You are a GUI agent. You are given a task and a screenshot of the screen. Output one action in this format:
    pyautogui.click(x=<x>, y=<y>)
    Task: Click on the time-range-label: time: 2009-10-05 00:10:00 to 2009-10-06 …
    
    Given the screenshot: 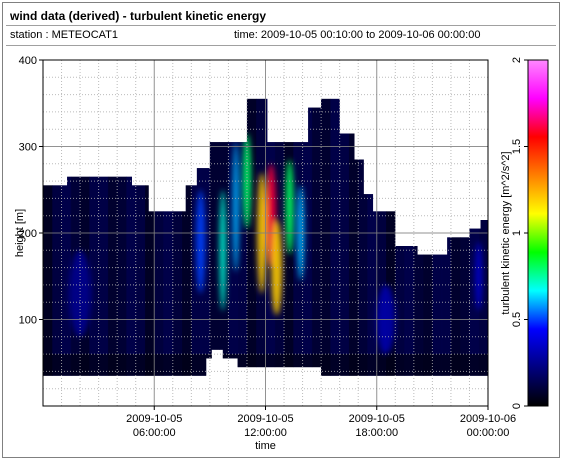 What is the action you would take?
    pyautogui.click(x=357, y=35)
    